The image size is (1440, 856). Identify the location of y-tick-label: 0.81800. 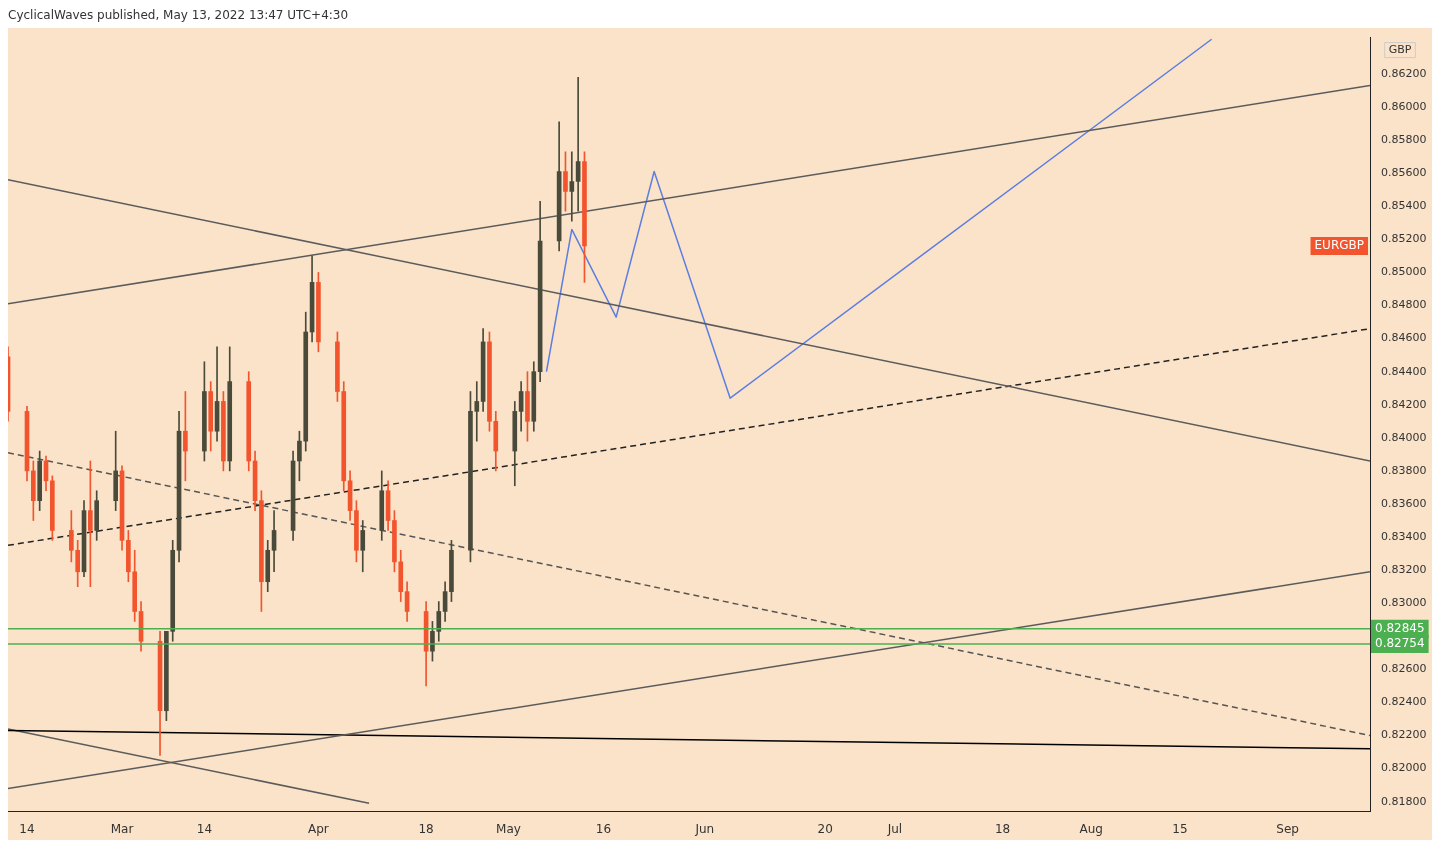
(1404, 801).